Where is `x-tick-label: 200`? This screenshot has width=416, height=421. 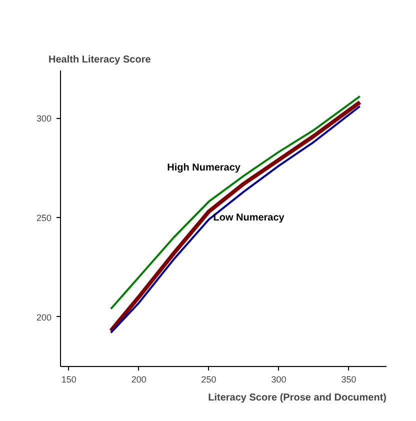
x-tick-label: 200 is located at coordinates (138, 379).